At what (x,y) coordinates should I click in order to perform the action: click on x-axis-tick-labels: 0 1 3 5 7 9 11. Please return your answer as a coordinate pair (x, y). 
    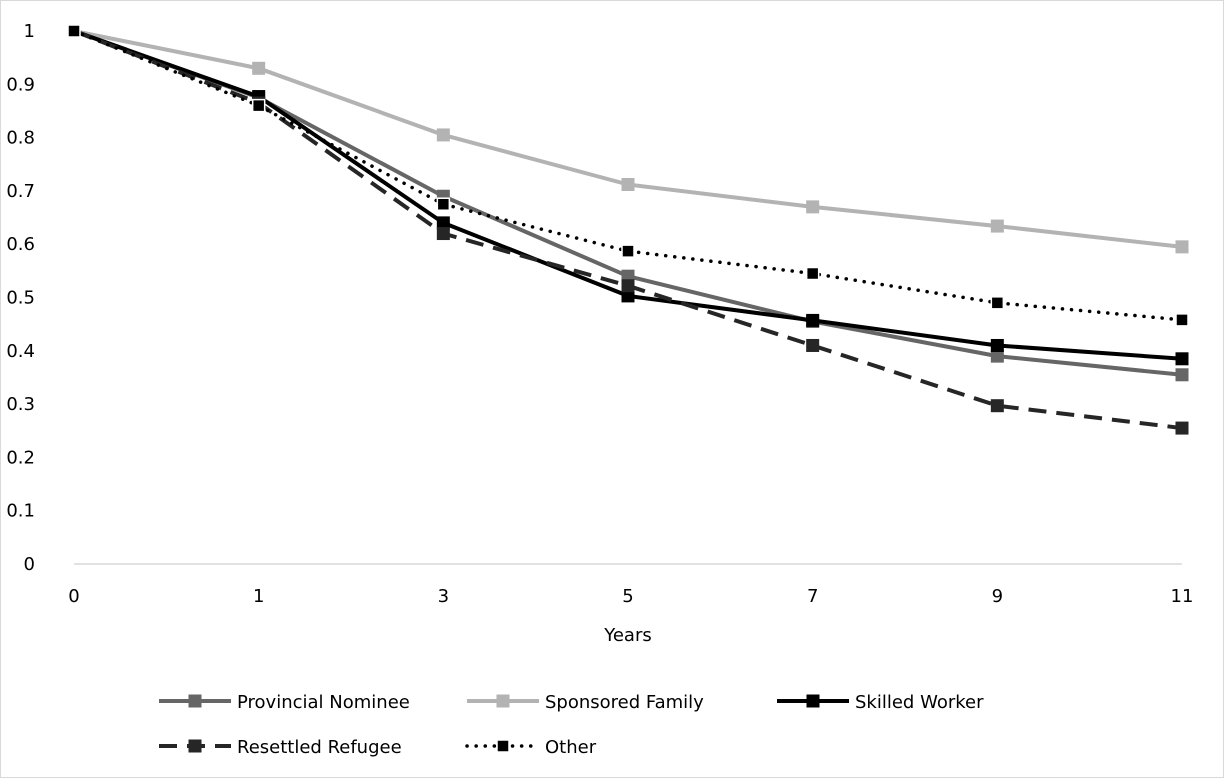
    Looking at the image, I should click on (630, 596).